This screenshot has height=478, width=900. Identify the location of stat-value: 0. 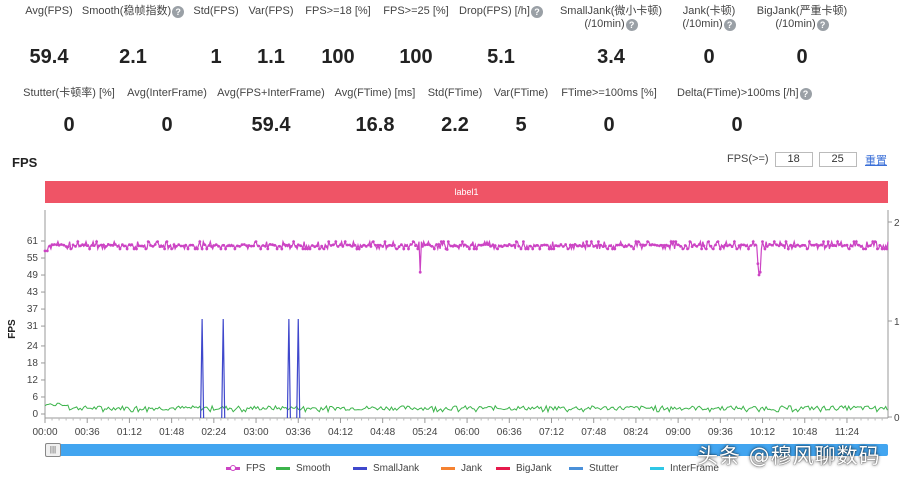
(609, 125).